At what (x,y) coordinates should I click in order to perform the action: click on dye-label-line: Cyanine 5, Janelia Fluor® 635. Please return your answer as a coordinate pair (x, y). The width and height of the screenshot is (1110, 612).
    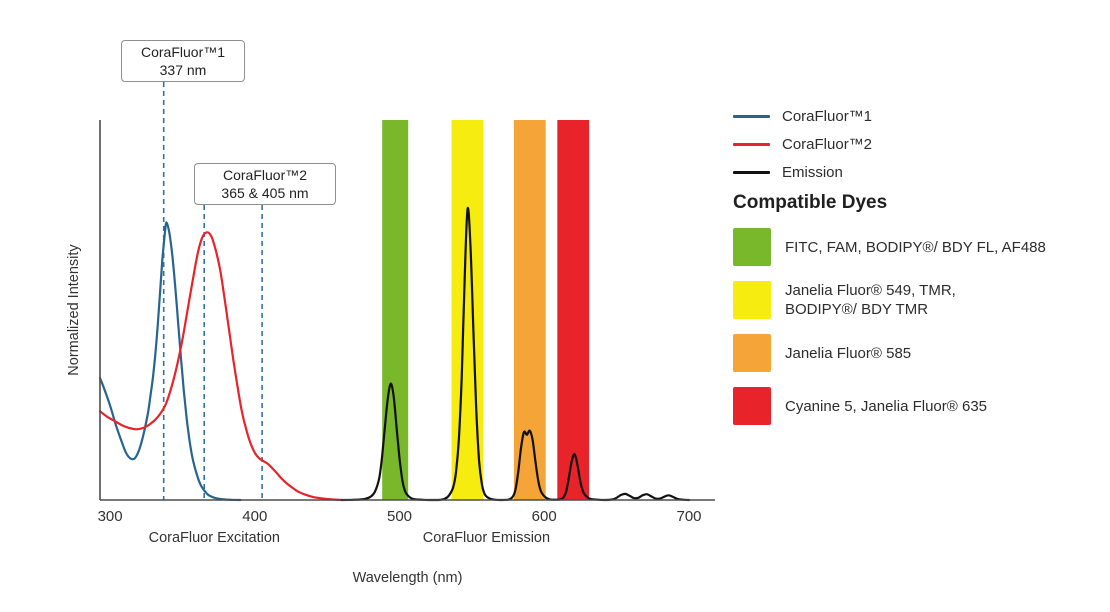
    Looking at the image, I should click on (886, 406).